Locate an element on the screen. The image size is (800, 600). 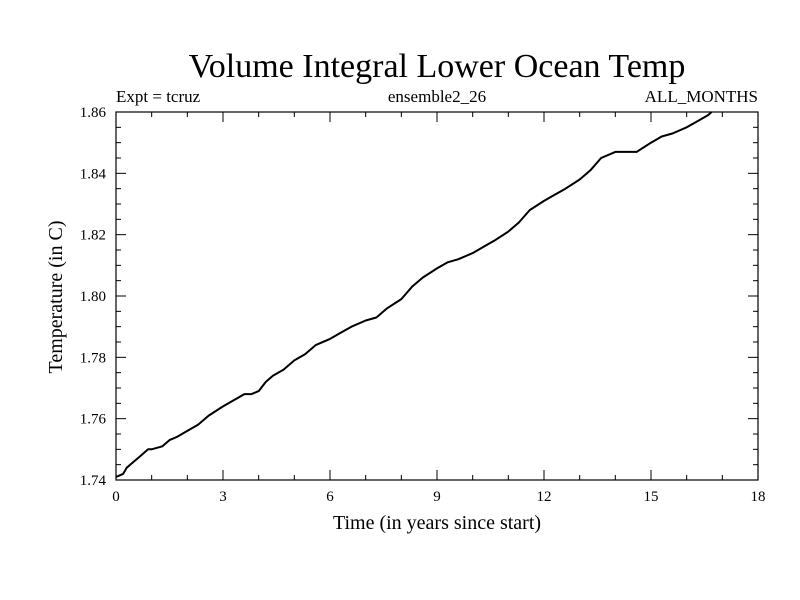
subtitle-expt: Expt = tcruz is located at coordinates (158, 96).